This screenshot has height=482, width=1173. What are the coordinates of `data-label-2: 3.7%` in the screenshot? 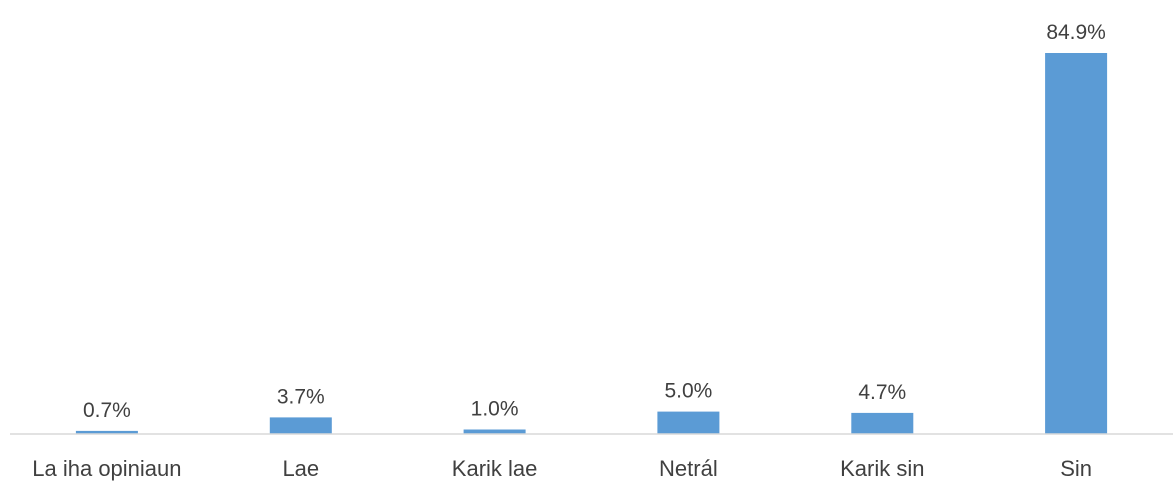 It's located at (301, 396).